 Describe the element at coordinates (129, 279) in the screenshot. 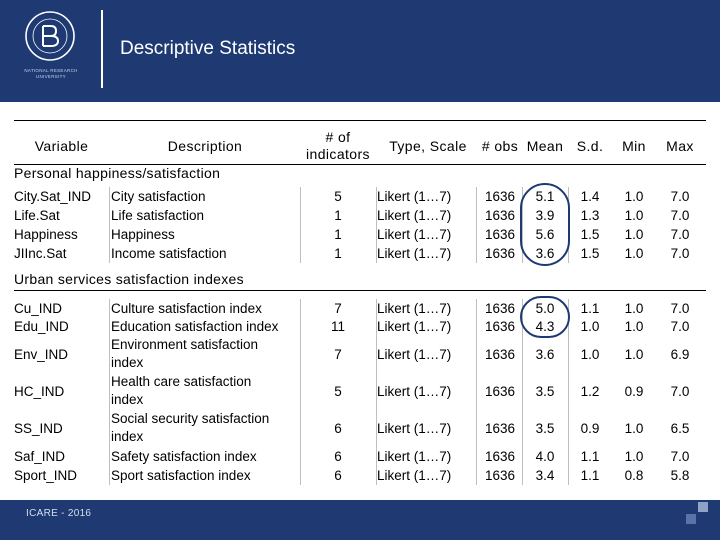

I see `section-title: Urban services satisfaction indexes` at that location.